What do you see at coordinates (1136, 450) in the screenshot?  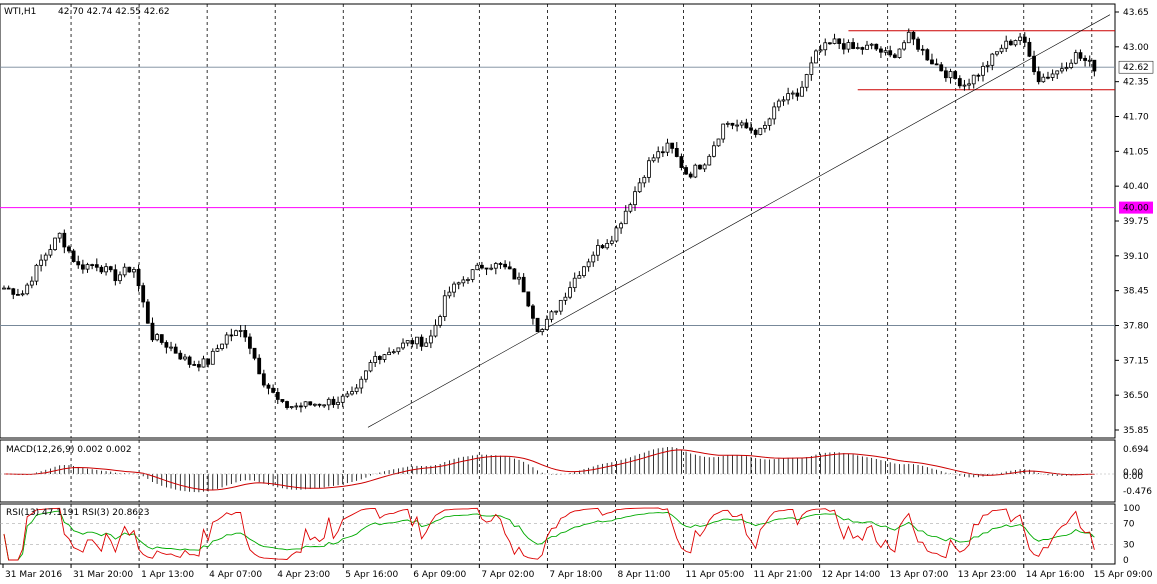 I see `macd-axis-label: 0.694` at bounding box center [1136, 450].